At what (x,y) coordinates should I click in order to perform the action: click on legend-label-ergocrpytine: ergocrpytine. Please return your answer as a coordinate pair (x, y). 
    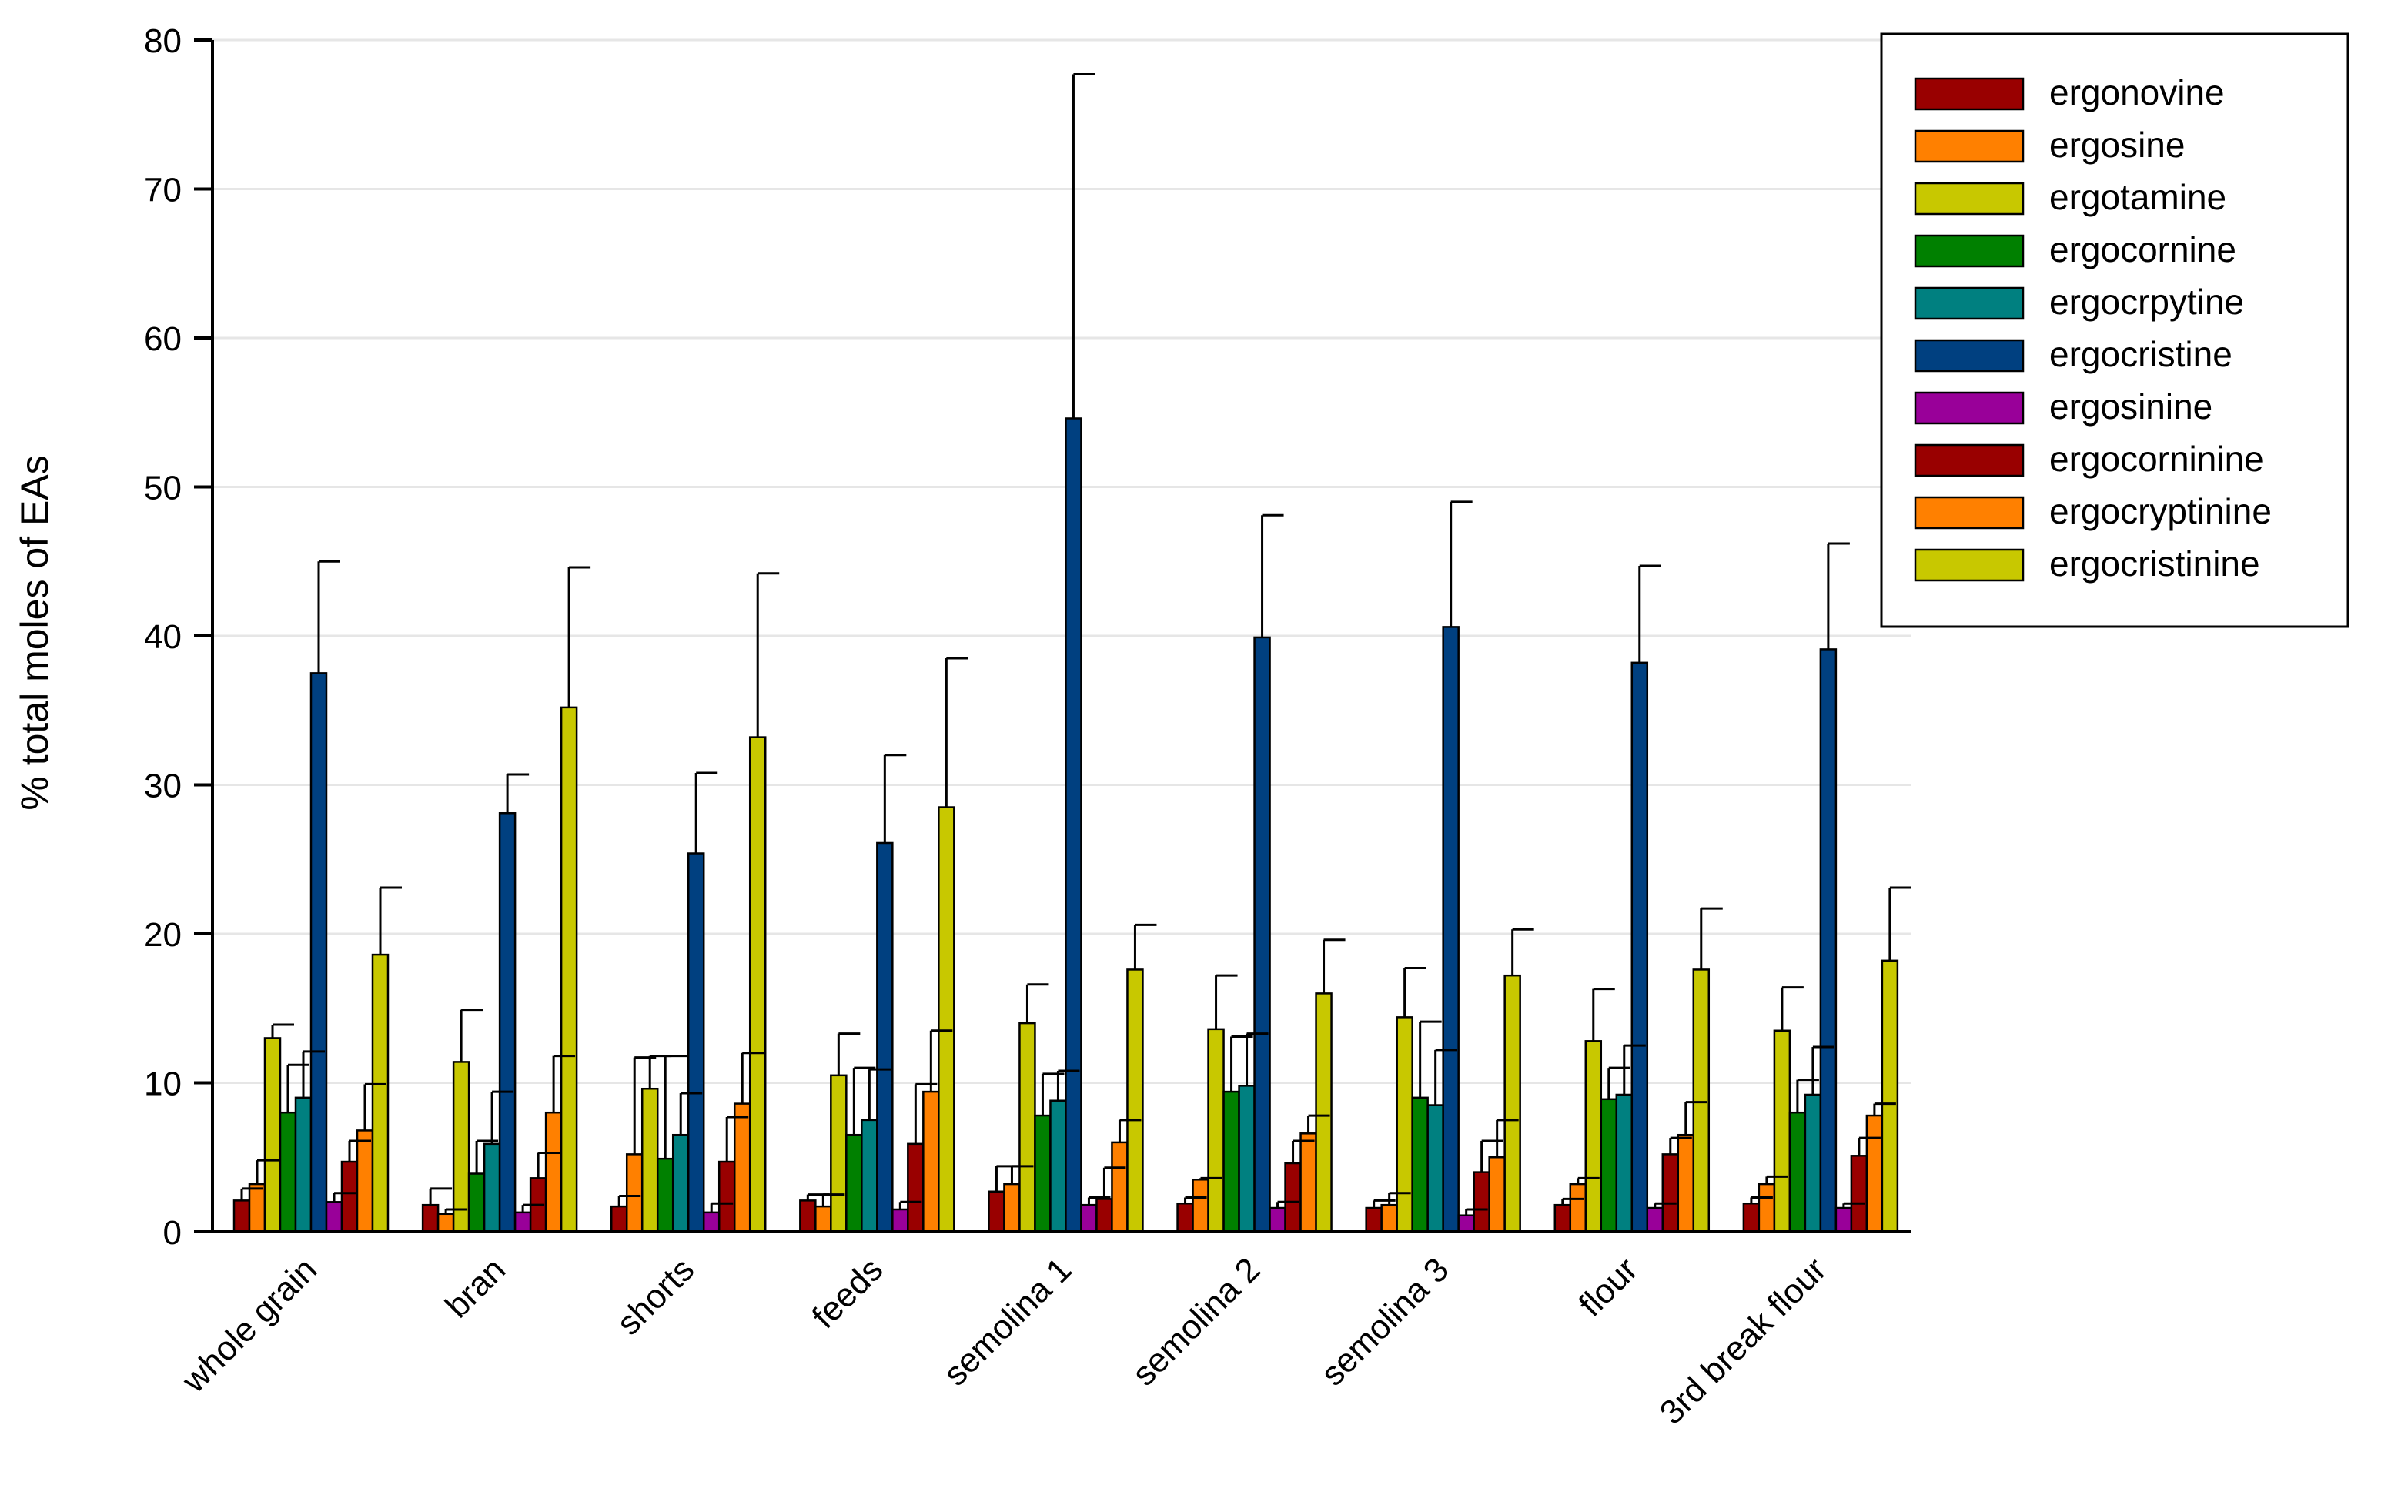
    Looking at the image, I should click on (2146, 302).